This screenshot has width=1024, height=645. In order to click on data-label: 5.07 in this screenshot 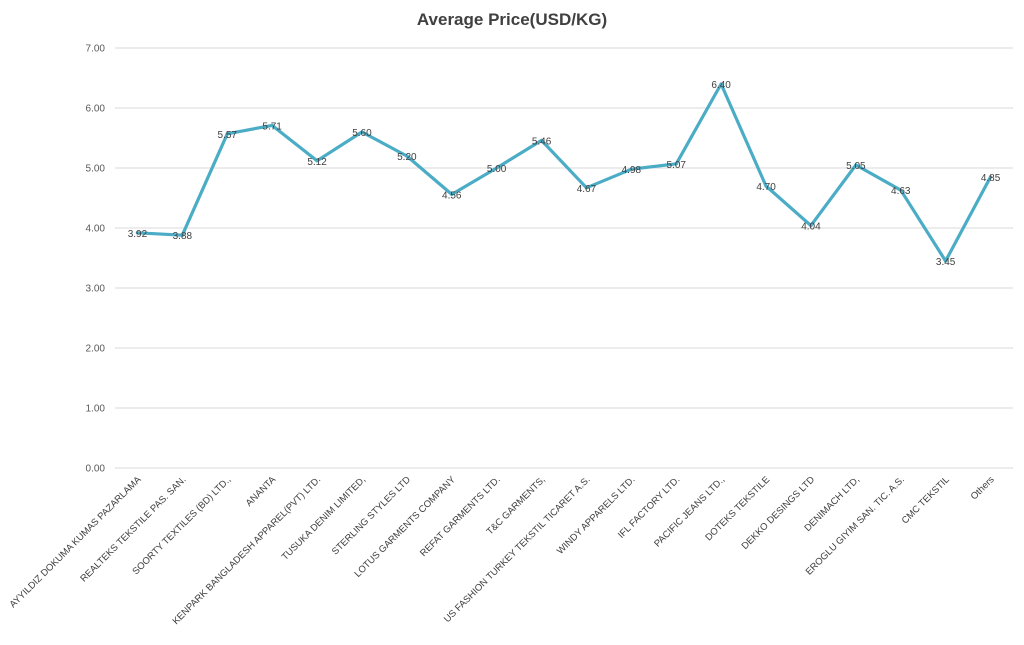, I will do `click(677, 165)`.